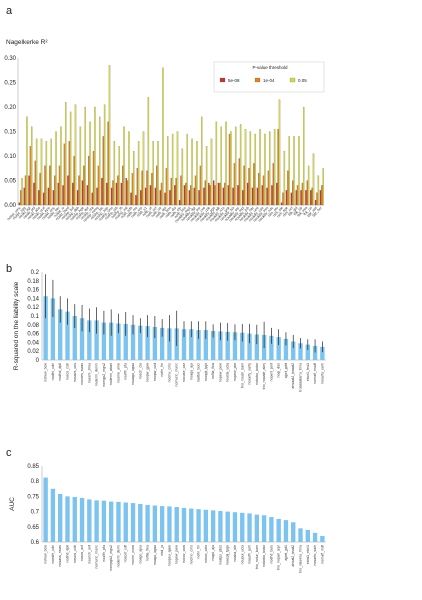 The image size is (422, 600). I want to click on y-tick-label: 0.00, so click(10, 206).